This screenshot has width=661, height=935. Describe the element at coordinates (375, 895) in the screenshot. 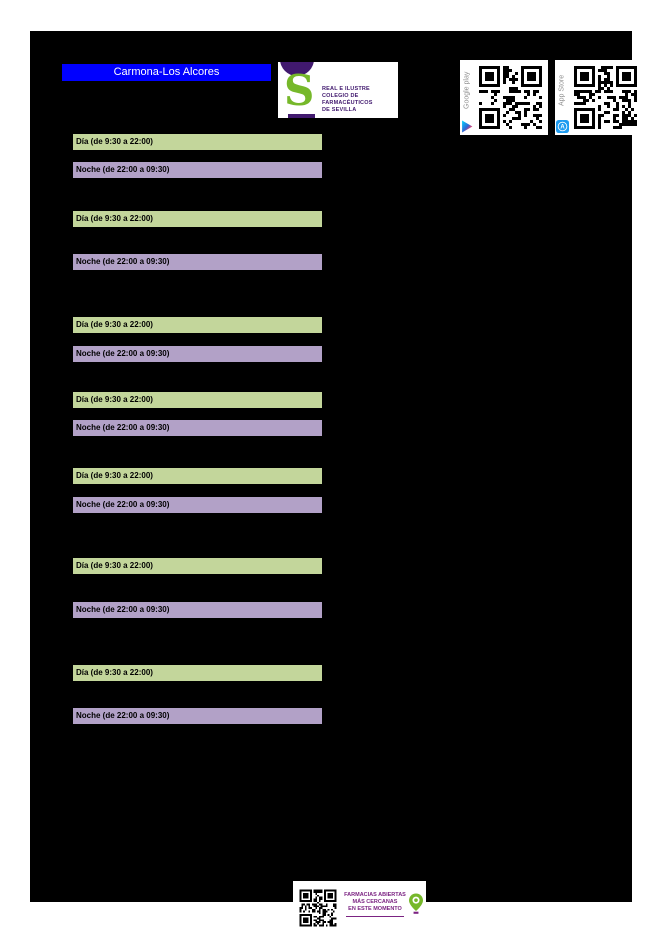

I see `caption-line1: FARMACIAS ABIERTAS` at that location.